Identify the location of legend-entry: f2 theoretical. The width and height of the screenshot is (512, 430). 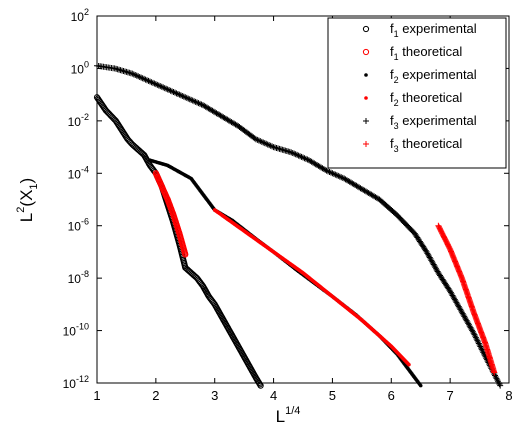
(413, 99).